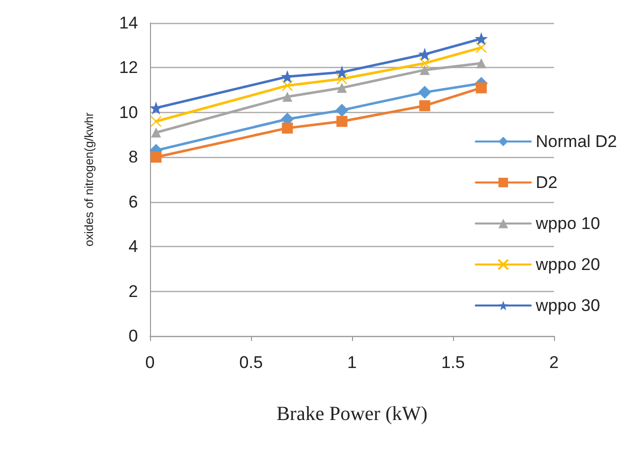 This screenshot has width=630, height=471. Describe the element at coordinates (547, 182) in the screenshot. I see `legend-label: D2` at that location.